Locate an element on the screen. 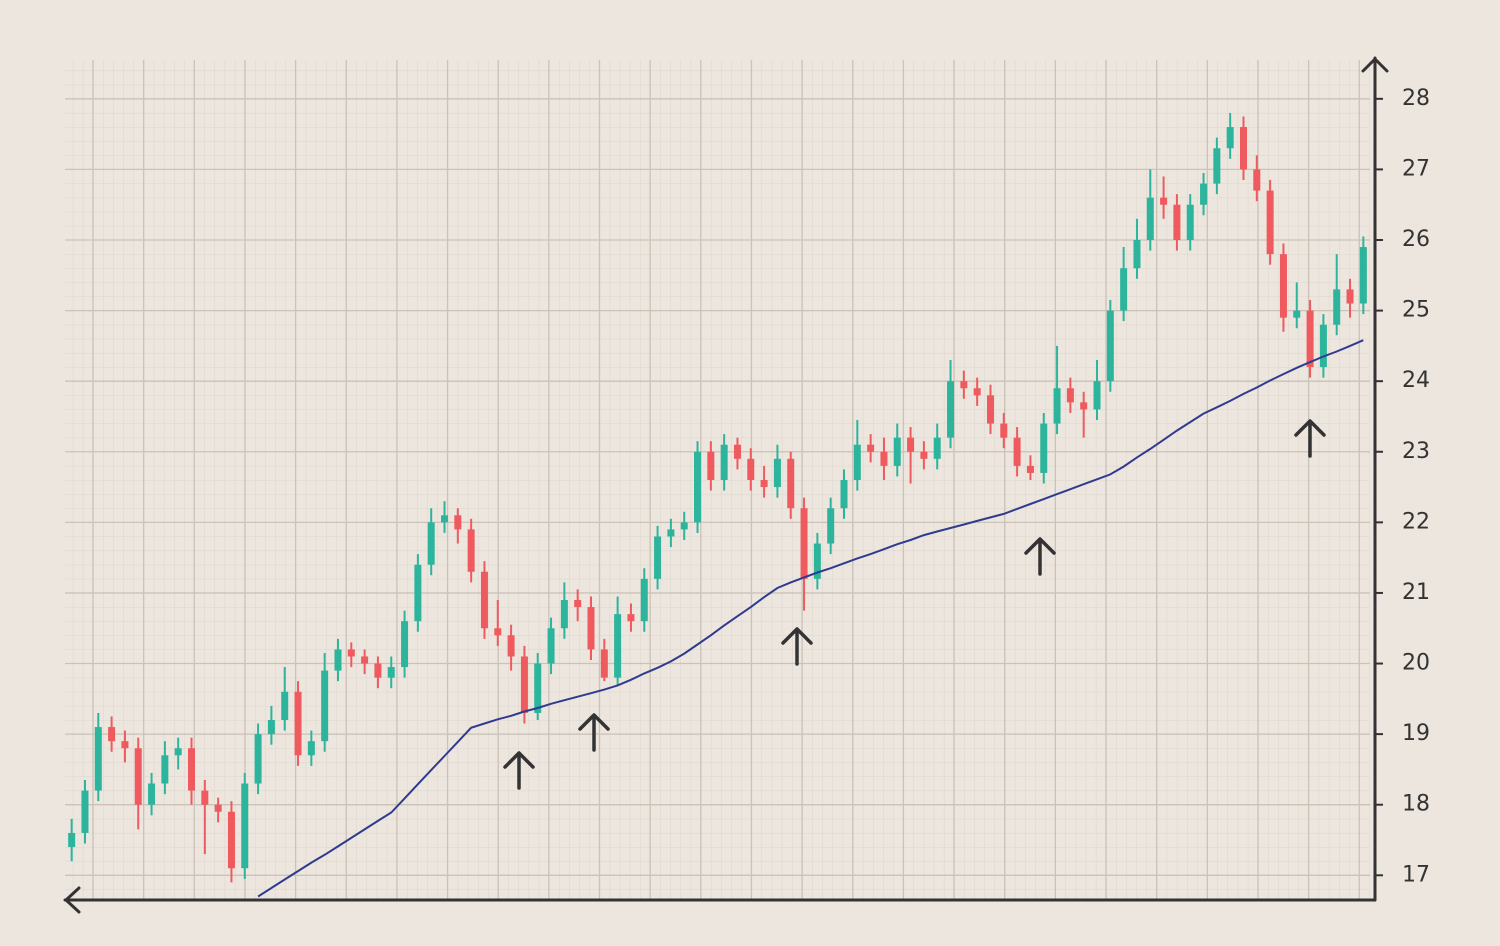  x-axis is located at coordinates (720, 900).